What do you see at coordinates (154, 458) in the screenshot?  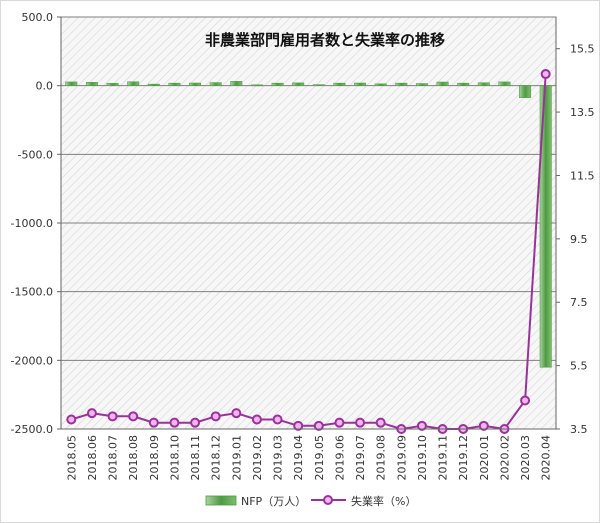 I see `x-tick-label: 2018.09` at bounding box center [154, 458].